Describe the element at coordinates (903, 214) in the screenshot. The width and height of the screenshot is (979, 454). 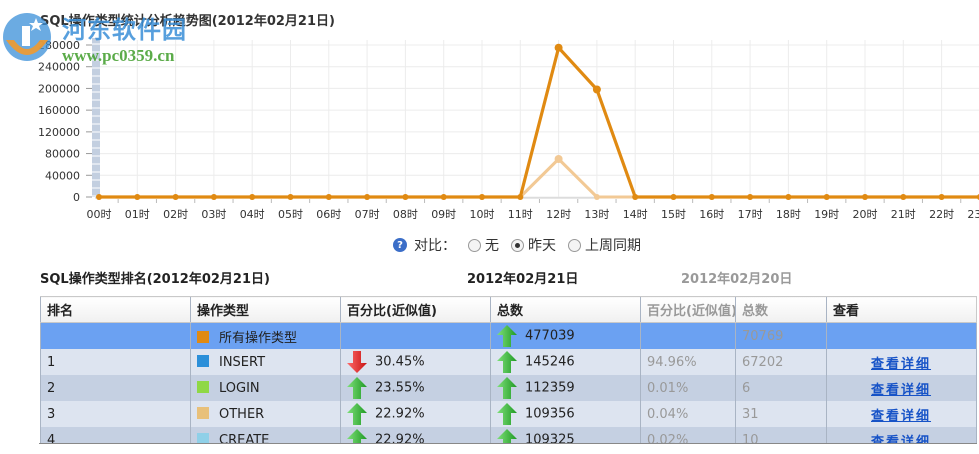
I see `x-tick-label: 21时` at that location.